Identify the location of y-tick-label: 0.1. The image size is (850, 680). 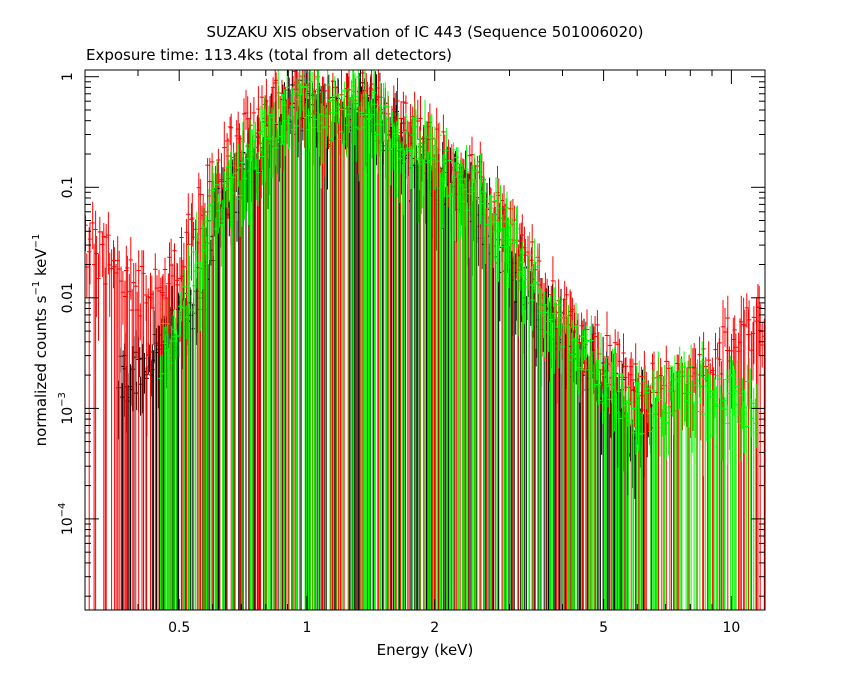
(68, 187).